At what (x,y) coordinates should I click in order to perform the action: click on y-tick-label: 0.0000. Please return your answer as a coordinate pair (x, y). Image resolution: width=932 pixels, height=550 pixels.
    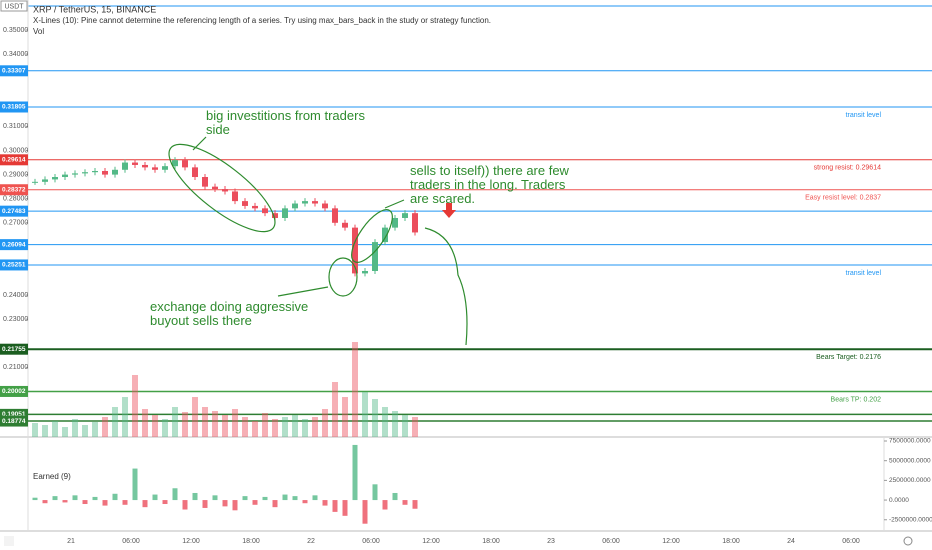
    Looking at the image, I should click on (899, 500).